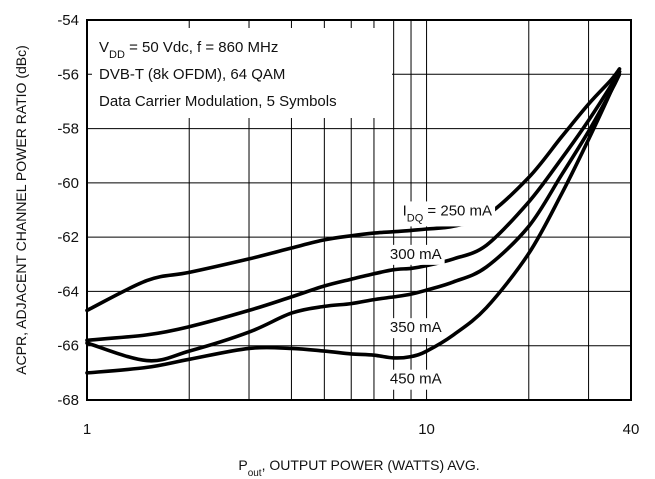 The image size is (655, 479). What do you see at coordinates (371, 465) in the screenshot?
I see `x-axis-title-rest: , OUTPUT POWER (WATTS) AVG.` at bounding box center [371, 465].